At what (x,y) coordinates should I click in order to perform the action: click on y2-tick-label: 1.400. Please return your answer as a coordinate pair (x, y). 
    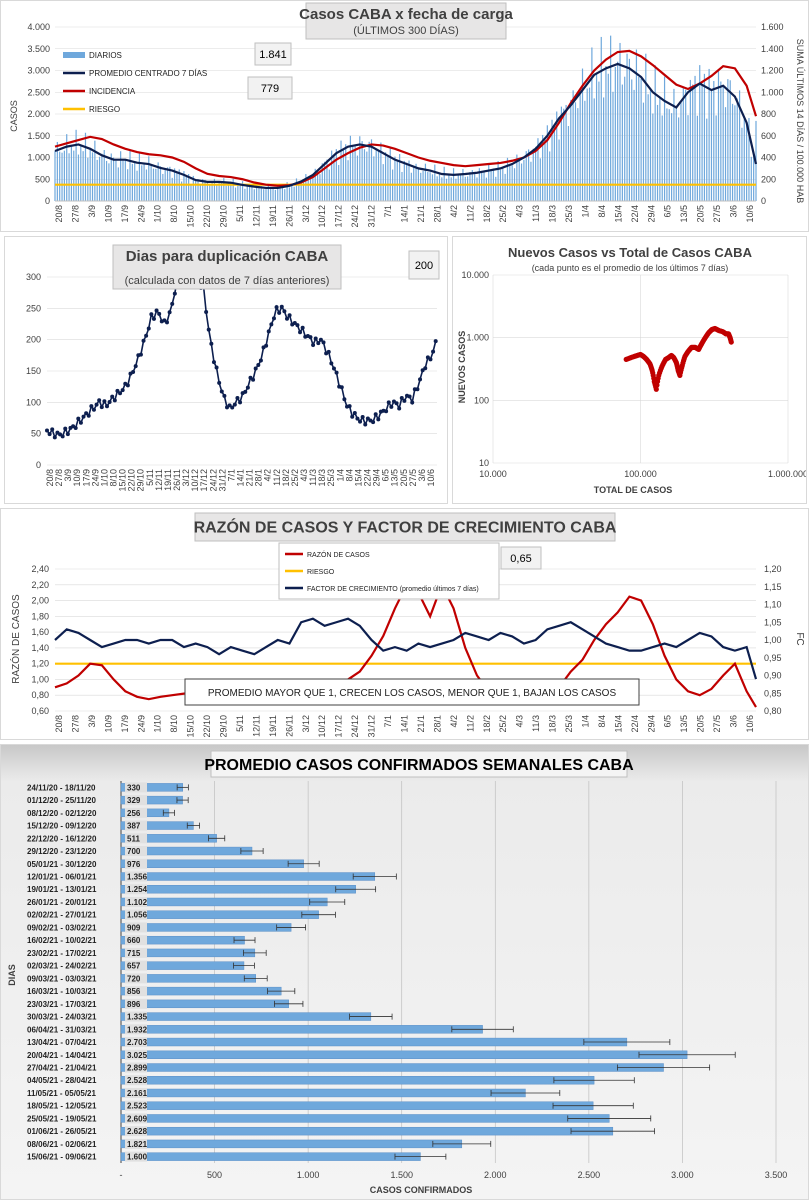
    Looking at the image, I should click on (772, 49).